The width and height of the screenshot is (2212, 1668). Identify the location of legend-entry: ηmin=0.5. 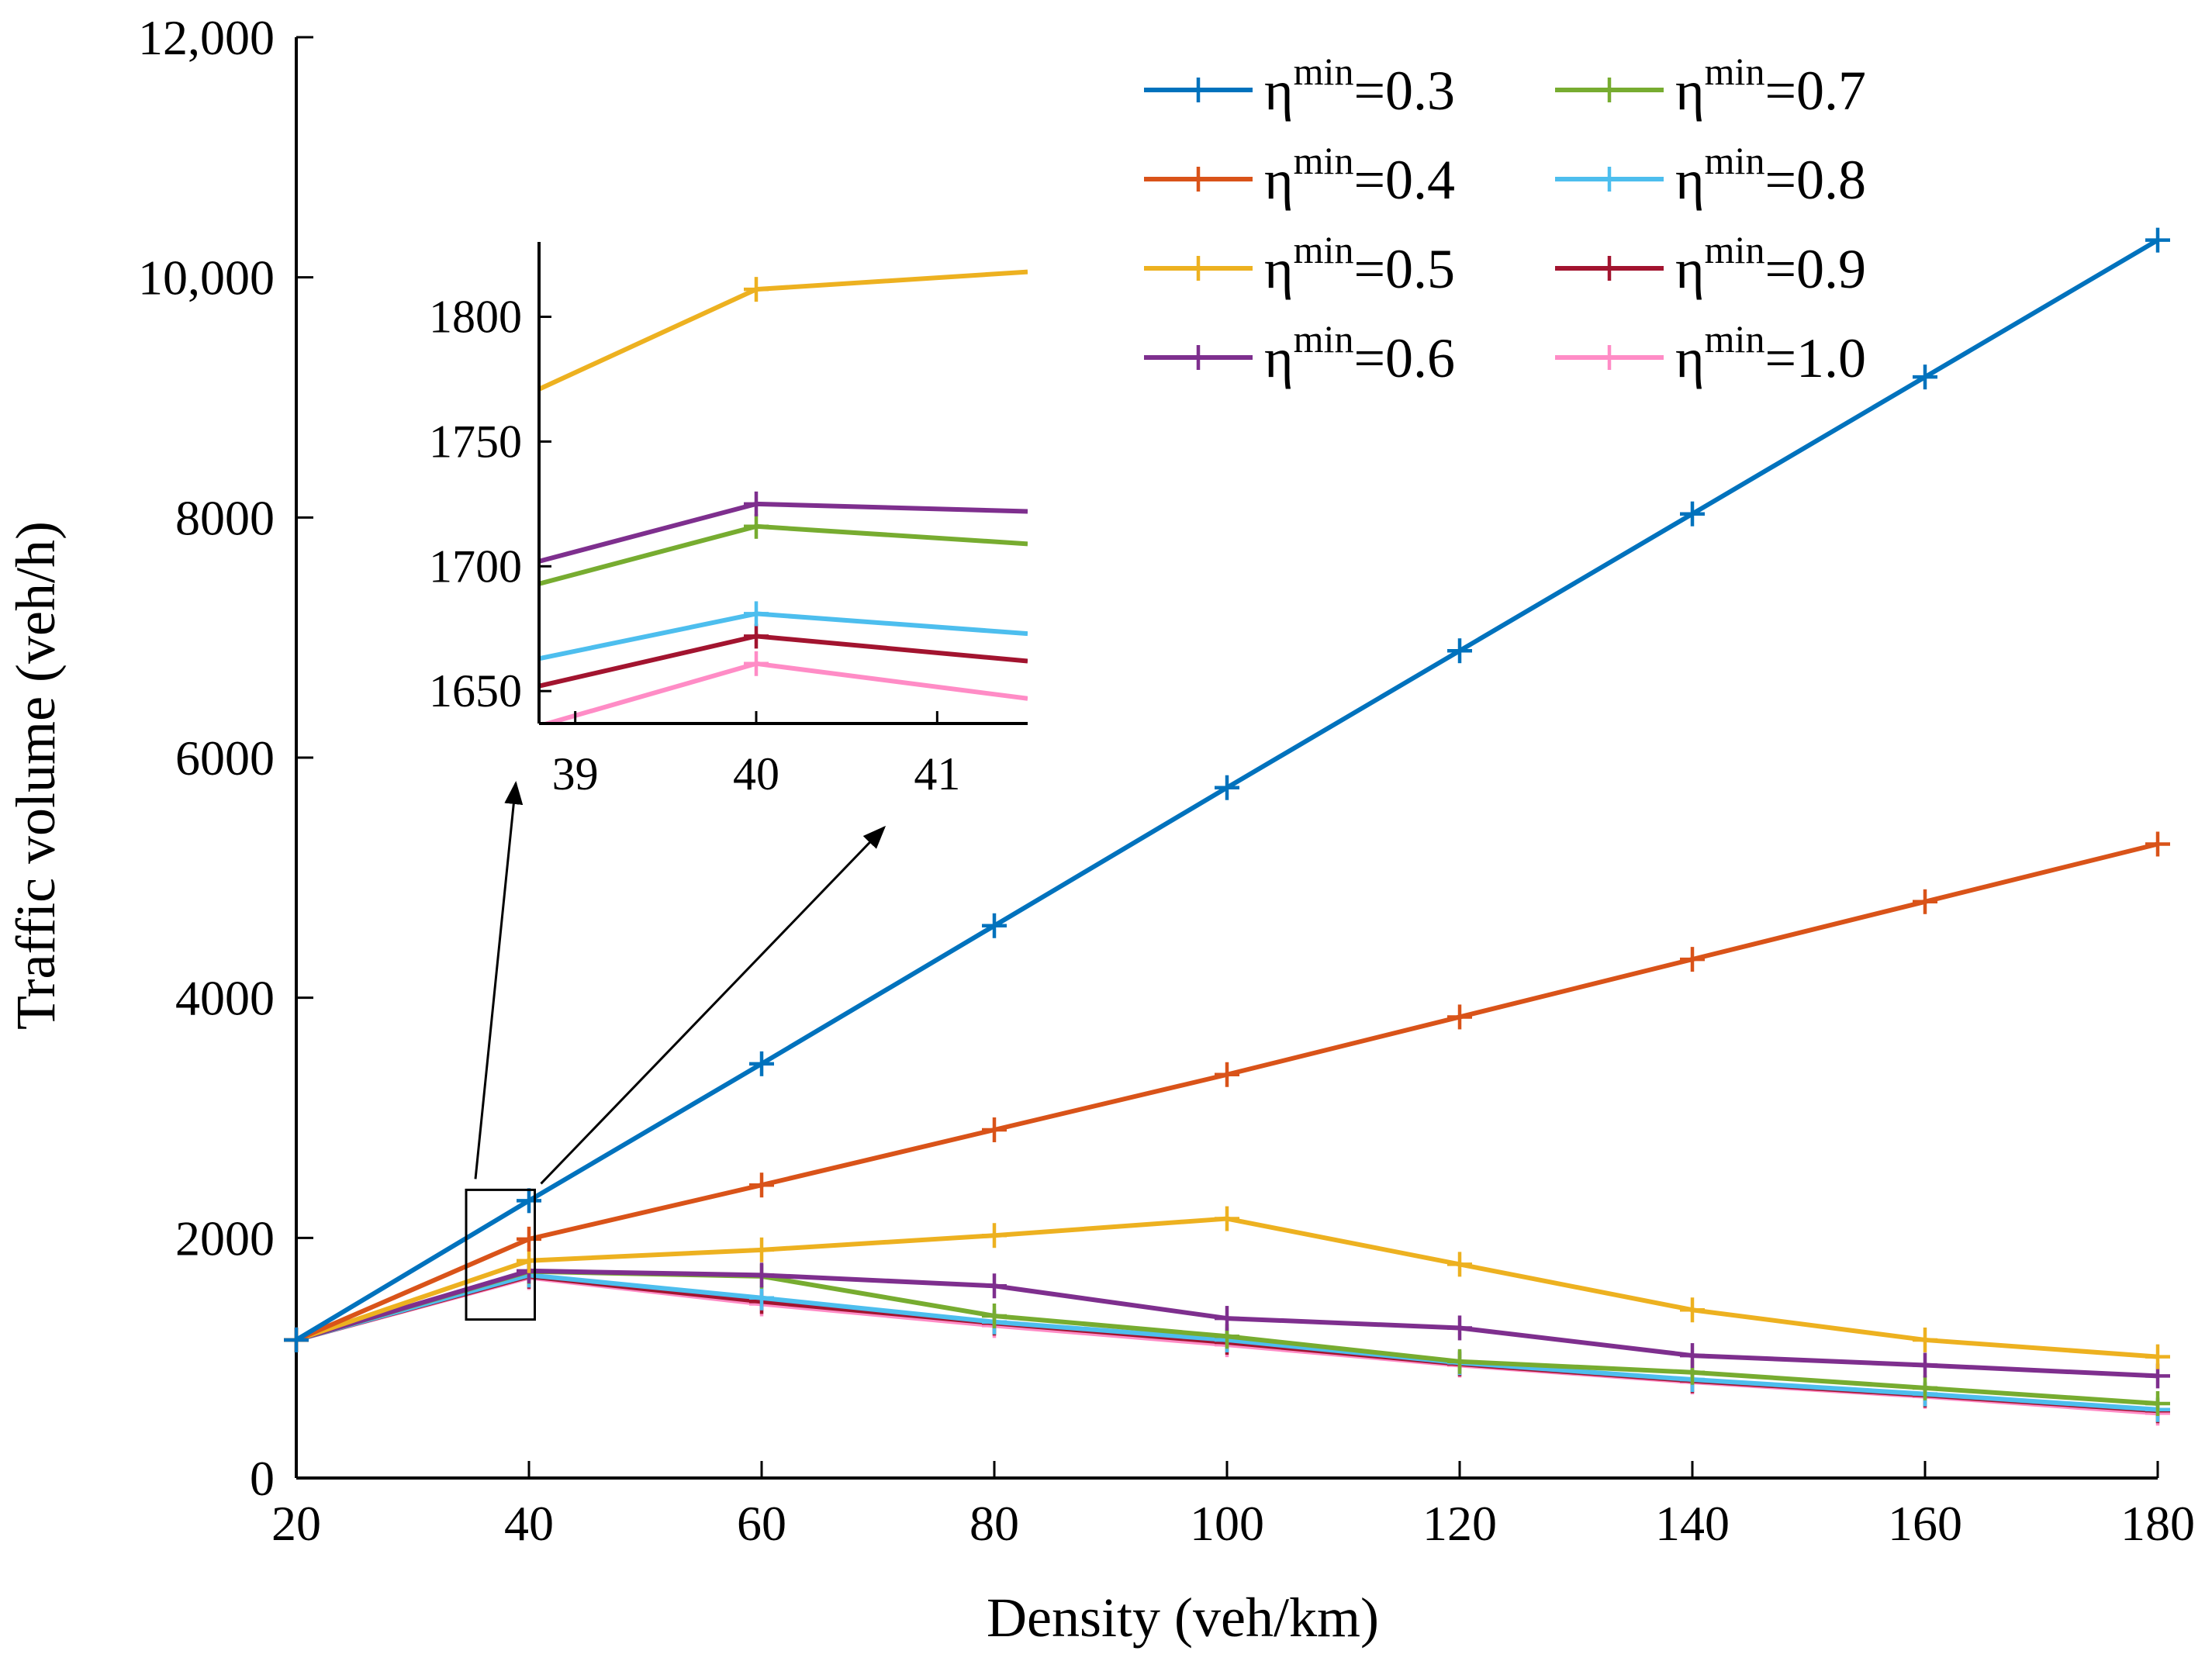
(1299, 264).